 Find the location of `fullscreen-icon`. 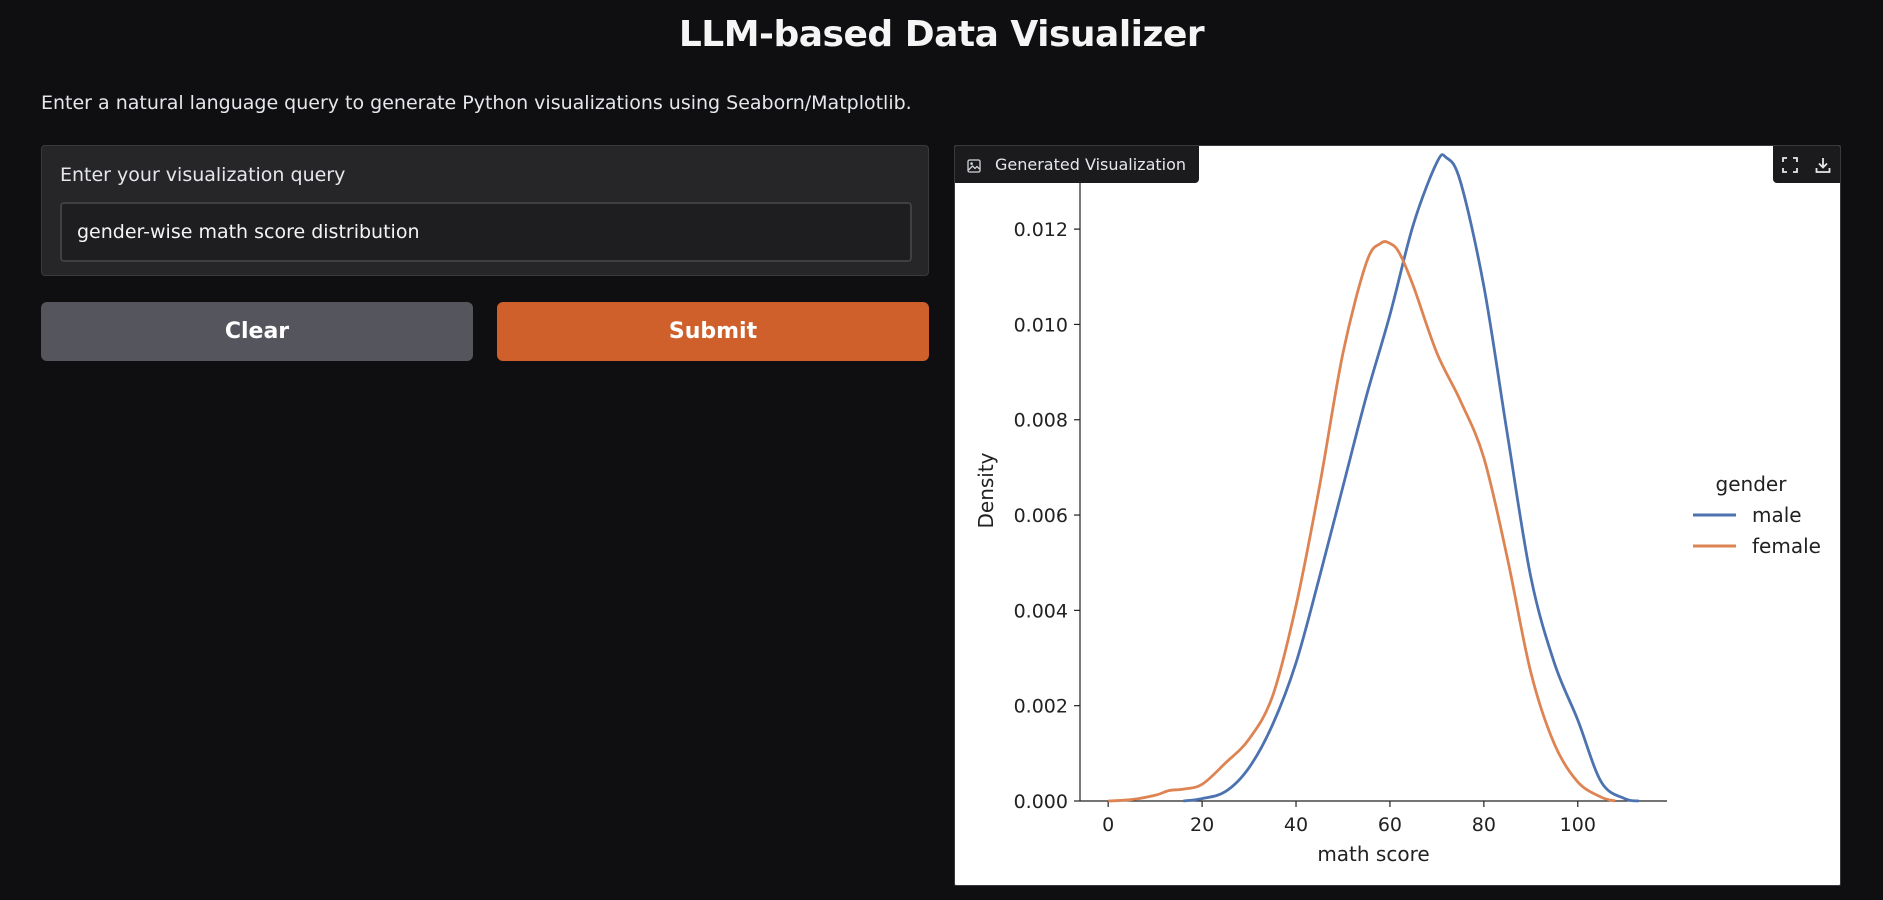

fullscreen-icon is located at coordinates (1790, 165).